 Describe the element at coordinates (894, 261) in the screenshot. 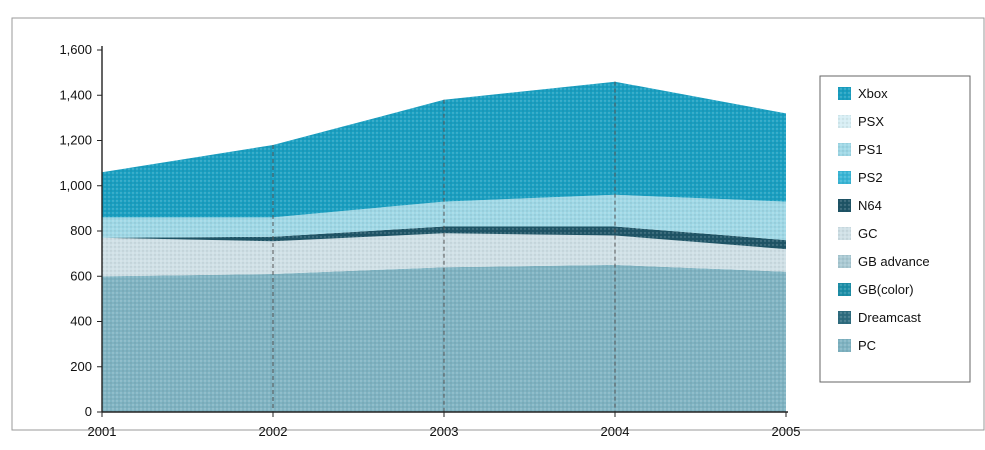

I see `legend-label-gb-advance: GB advance` at that location.